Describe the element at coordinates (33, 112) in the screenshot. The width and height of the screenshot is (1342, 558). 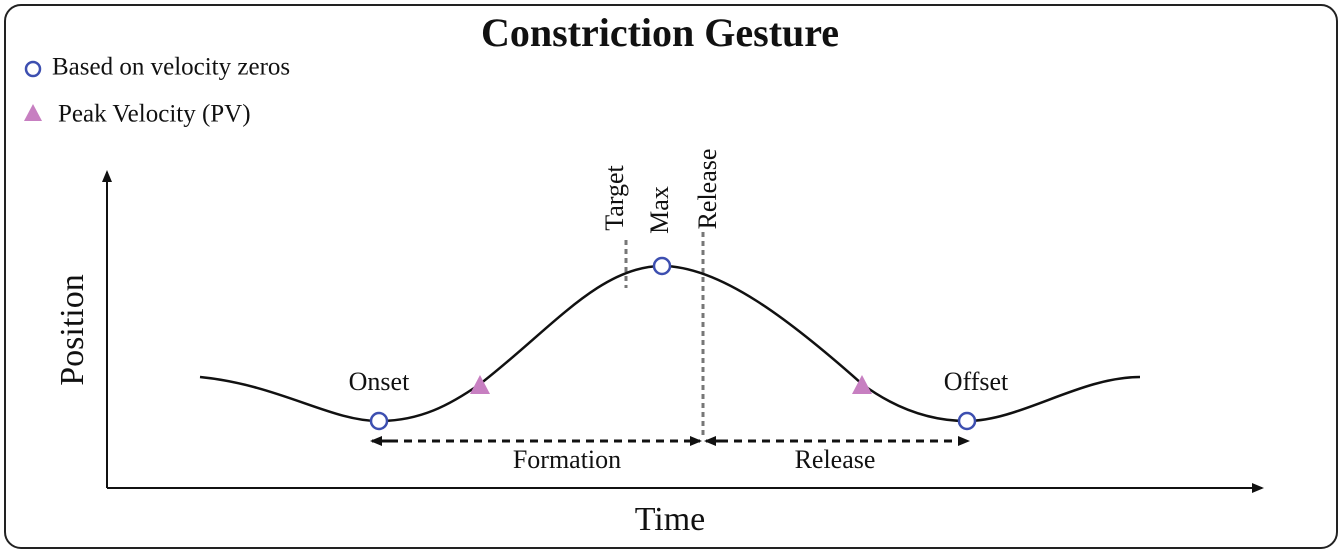
I see `legend-triangle` at that location.